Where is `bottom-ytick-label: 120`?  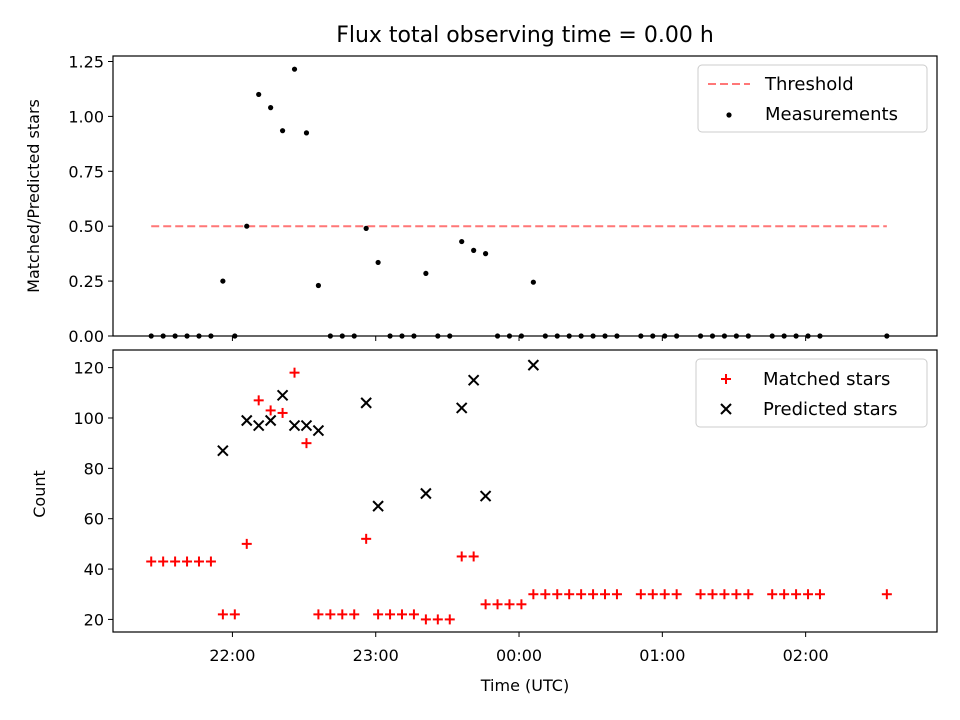 bottom-ytick-label: 120 is located at coordinates (88, 368).